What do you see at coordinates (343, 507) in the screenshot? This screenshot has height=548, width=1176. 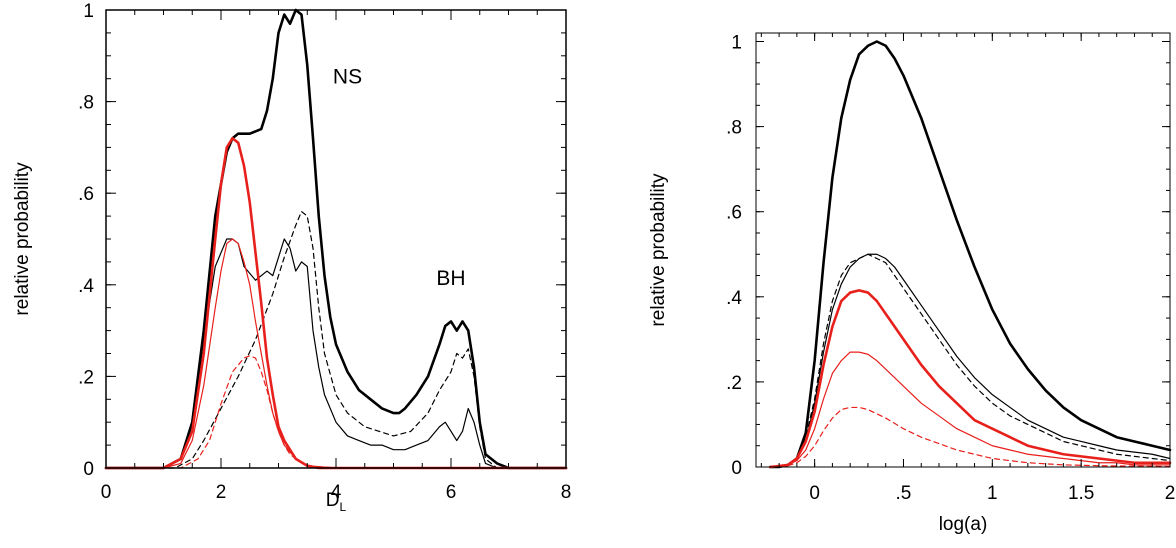 I see `left-chart-x-axis-label-subscript: L` at bounding box center [343, 507].